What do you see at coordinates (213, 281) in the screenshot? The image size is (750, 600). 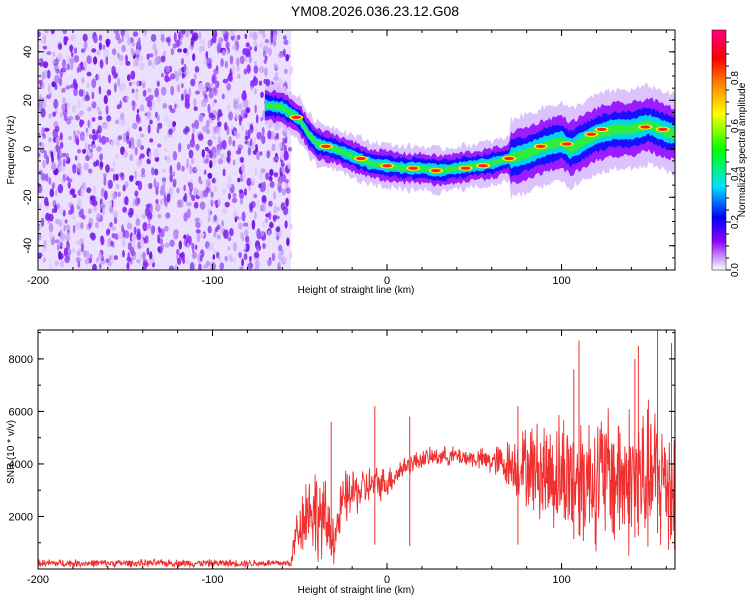 I see `x-tick-label: -100` at bounding box center [213, 281].